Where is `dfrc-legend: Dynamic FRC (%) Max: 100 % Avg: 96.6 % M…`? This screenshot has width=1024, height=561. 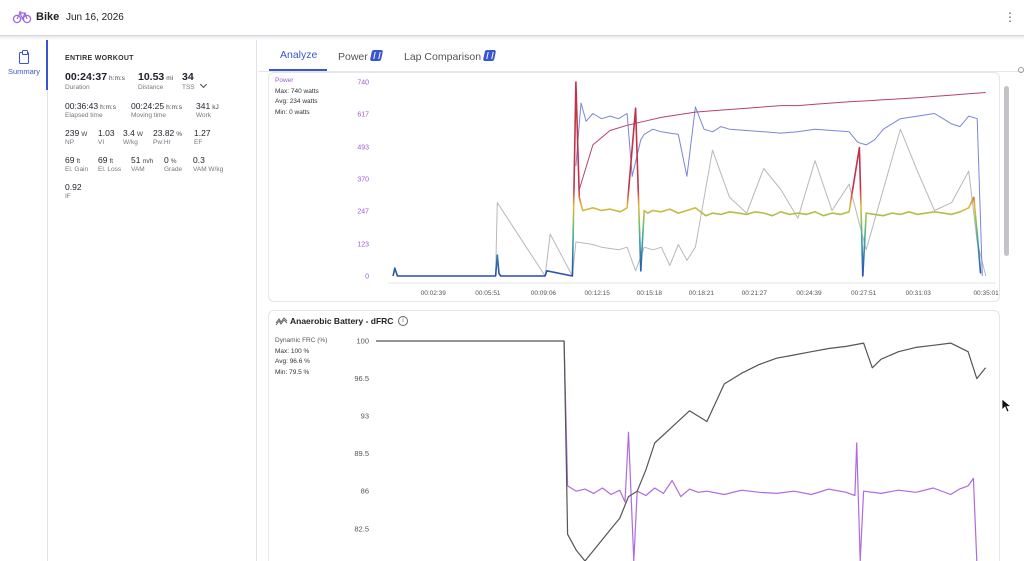
dfrc-legend: Dynamic FRC (%) Max: 100 % Avg: 96.6 % M… is located at coordinates (301, 357).